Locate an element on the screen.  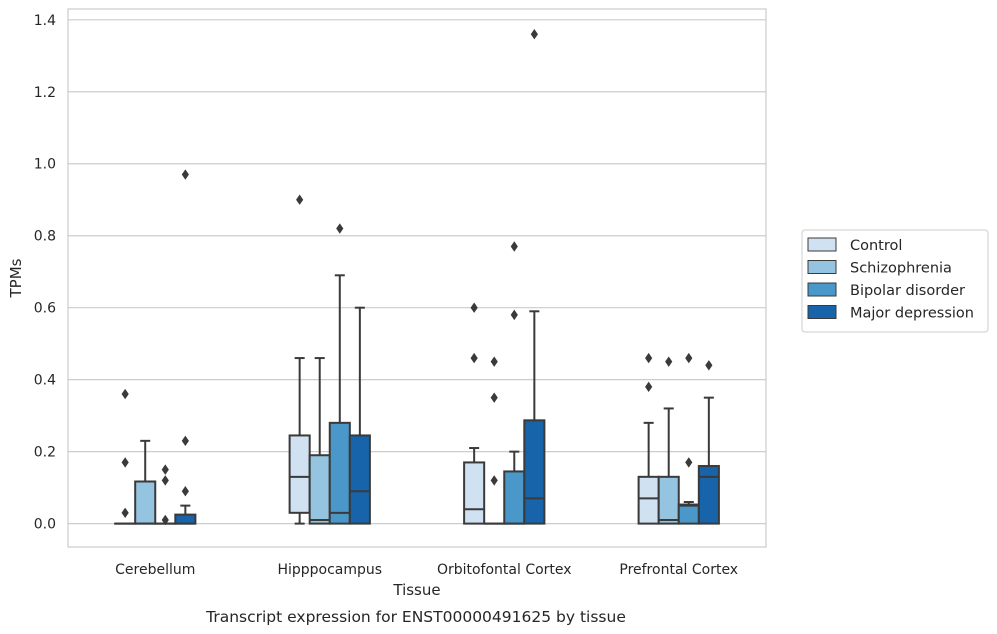
legend-frame is located at coordinates (895, 281).